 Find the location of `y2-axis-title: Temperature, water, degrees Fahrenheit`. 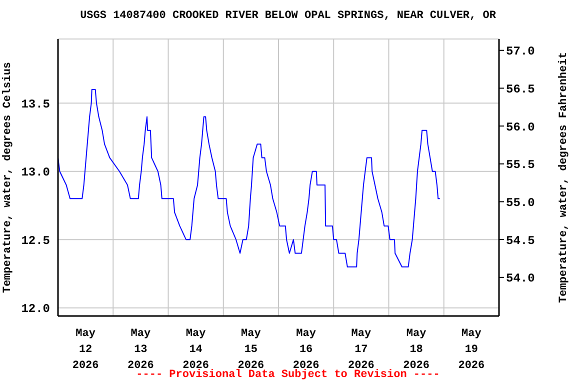

y2-axis-title: Temperature, water, degrees Fahrenheit is located at coordinates (564, 177).